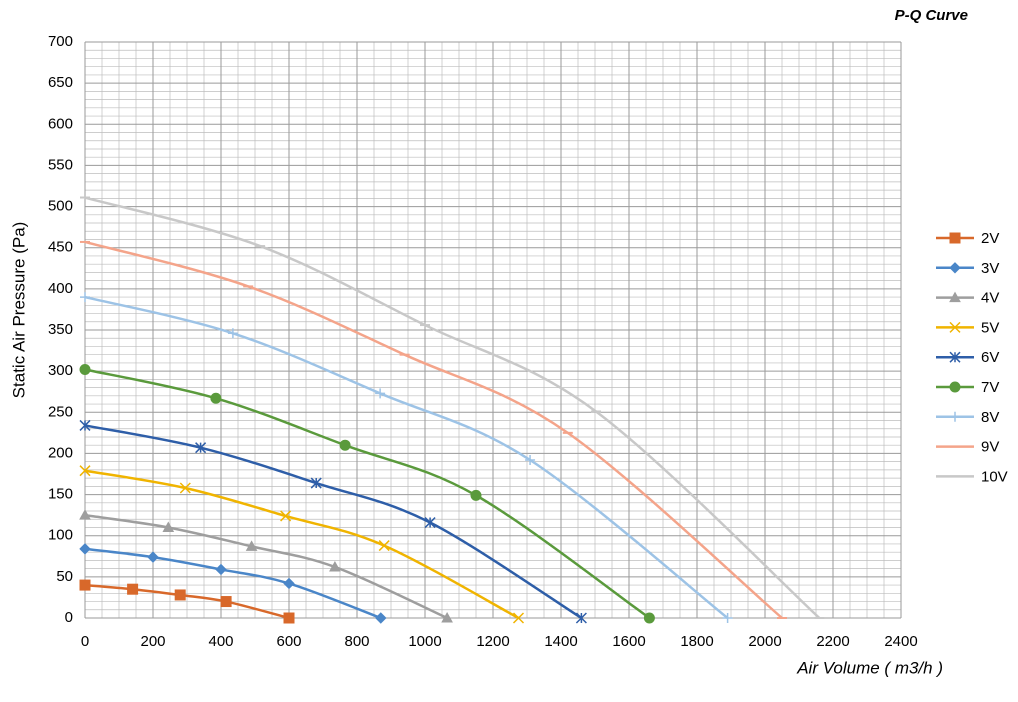 The image size is (1018, 702). I want to click on y-tick-label: 200, so click(60, 452).